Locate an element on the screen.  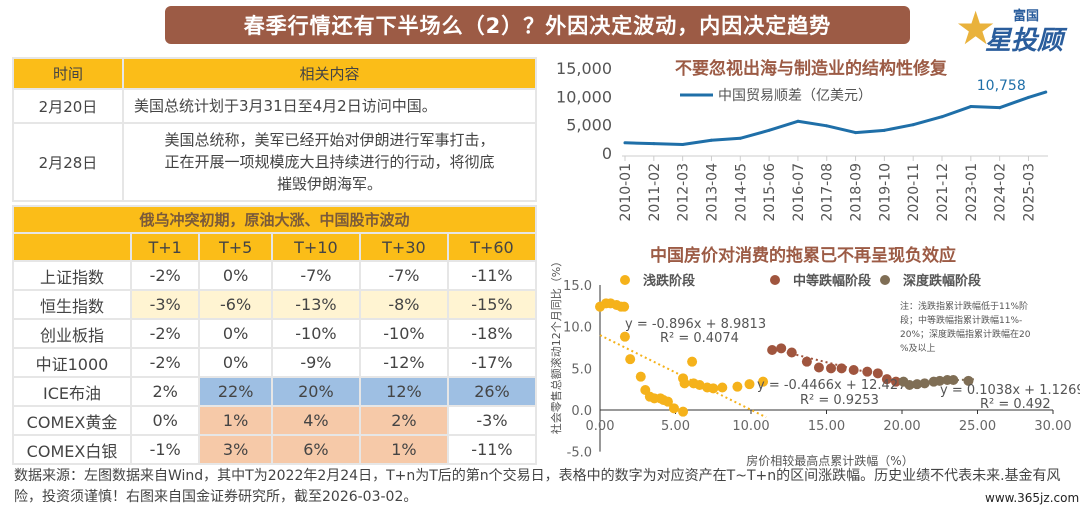
table-row: ICE布油 2% 22% 20% 12% 26% is located at coordinates (275, 391).